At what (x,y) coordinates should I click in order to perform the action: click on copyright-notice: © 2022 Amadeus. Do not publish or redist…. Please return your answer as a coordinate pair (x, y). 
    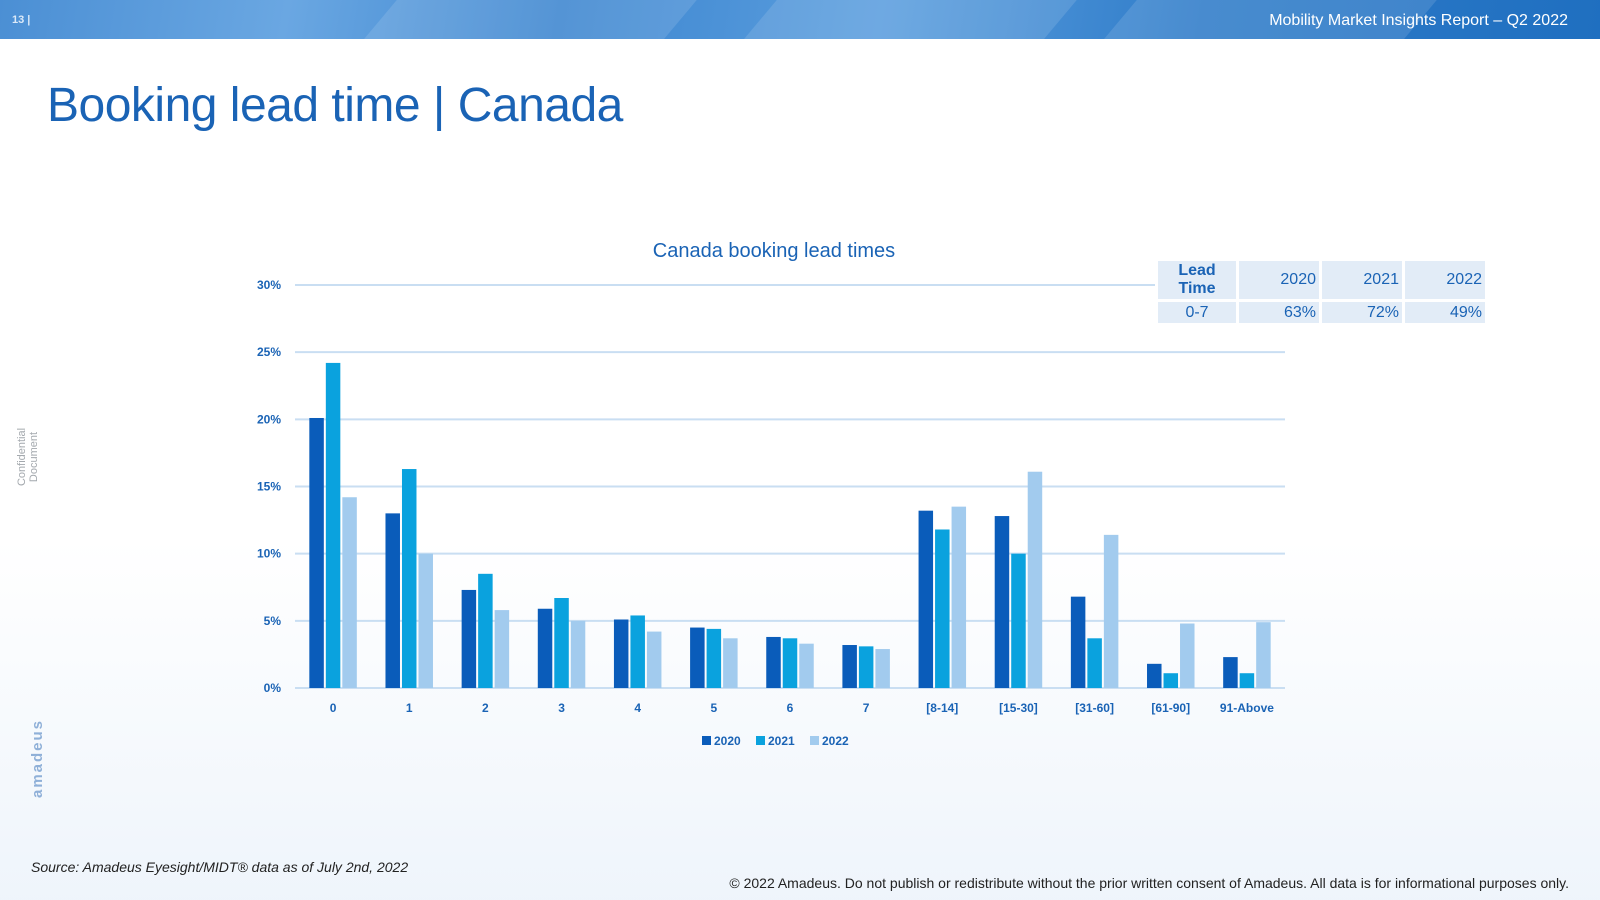
    Looking at the image, I should click on (1149, 883).